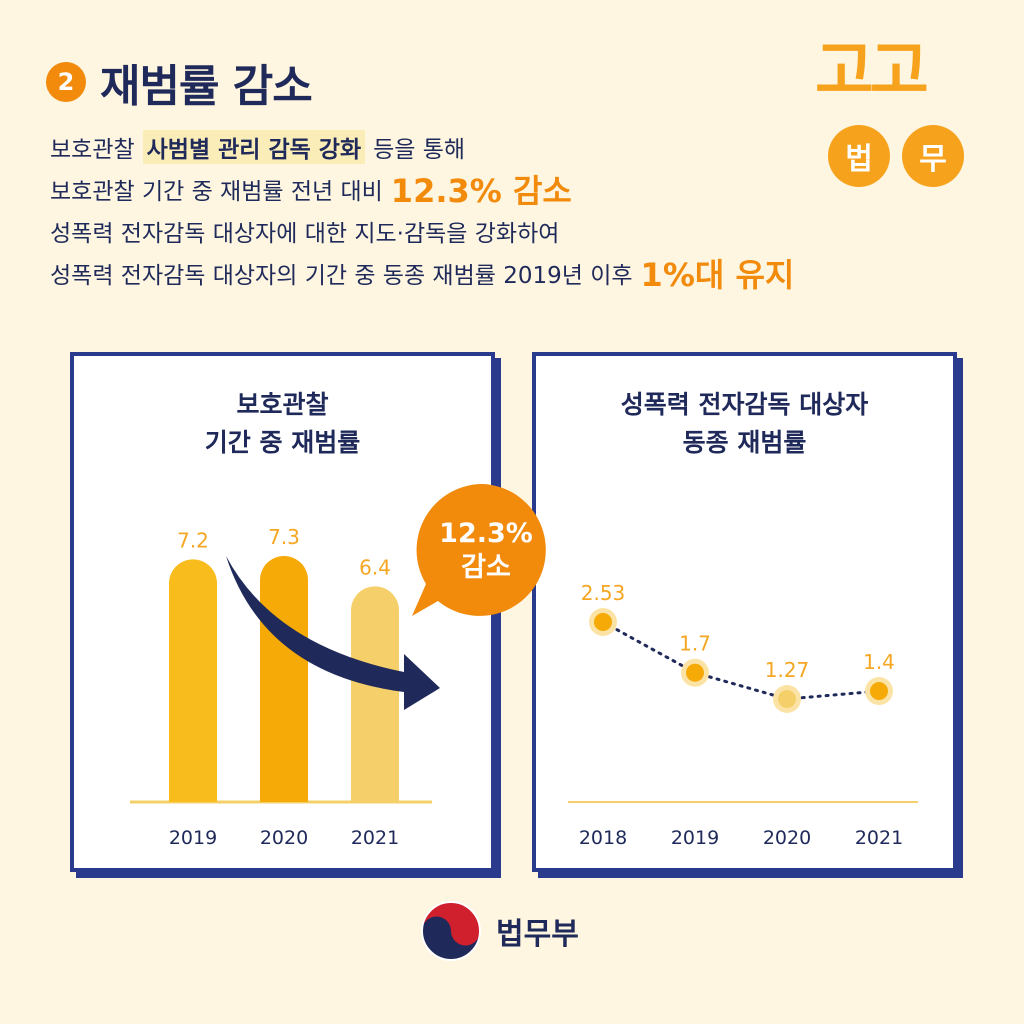 The height and width of the screenshot is (1024, 1024). Describe the element at coordinates (744, 404) in the screenshot. I see `monitoring-chart-title-line-1: 성폭력 전자감독 대상자` at that location.